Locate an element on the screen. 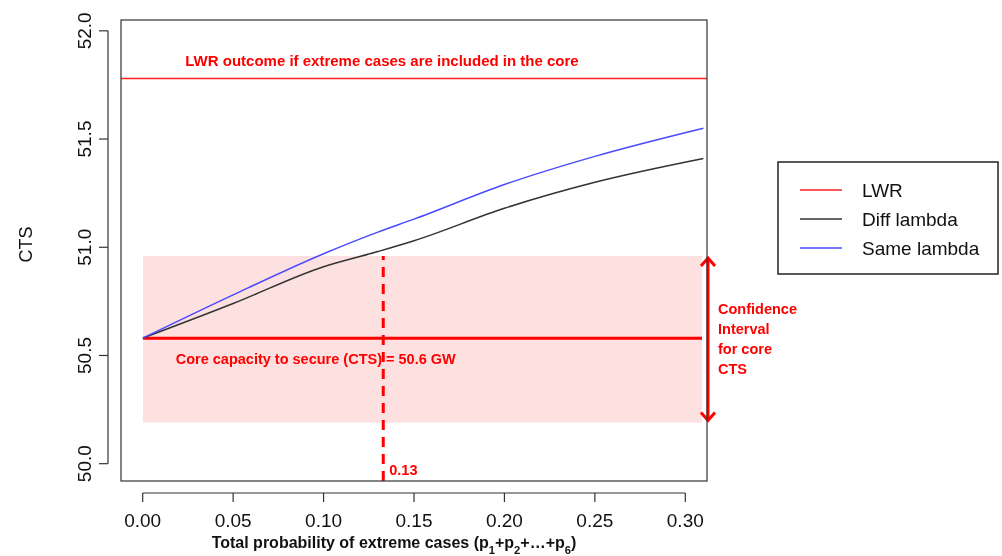  x-tick-label: 0.20 is located at coordinates (504, 520).